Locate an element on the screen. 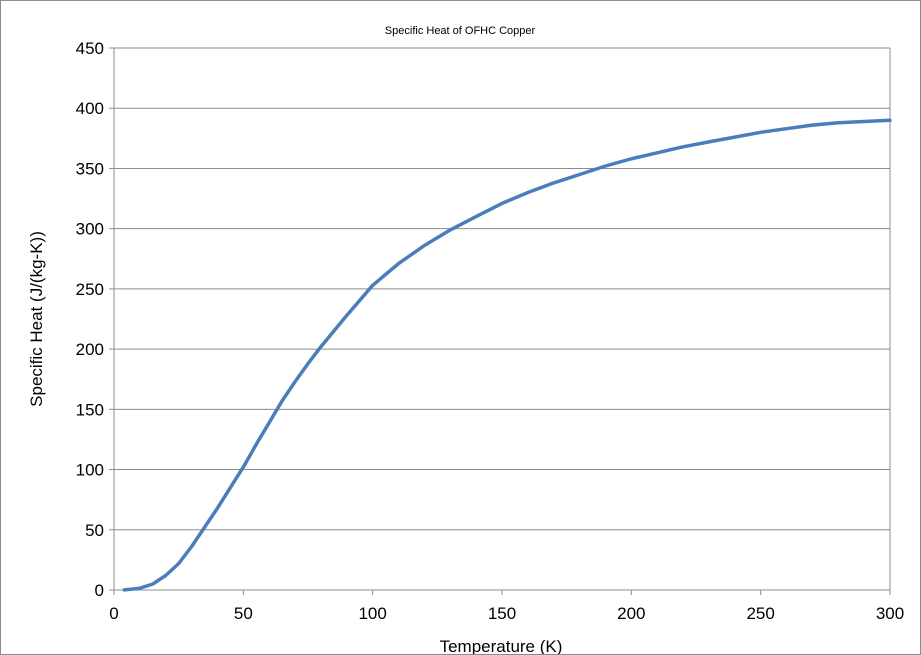 The image size is (921, 655). y-tick-label: 450 is located at coordinates (90, 48).